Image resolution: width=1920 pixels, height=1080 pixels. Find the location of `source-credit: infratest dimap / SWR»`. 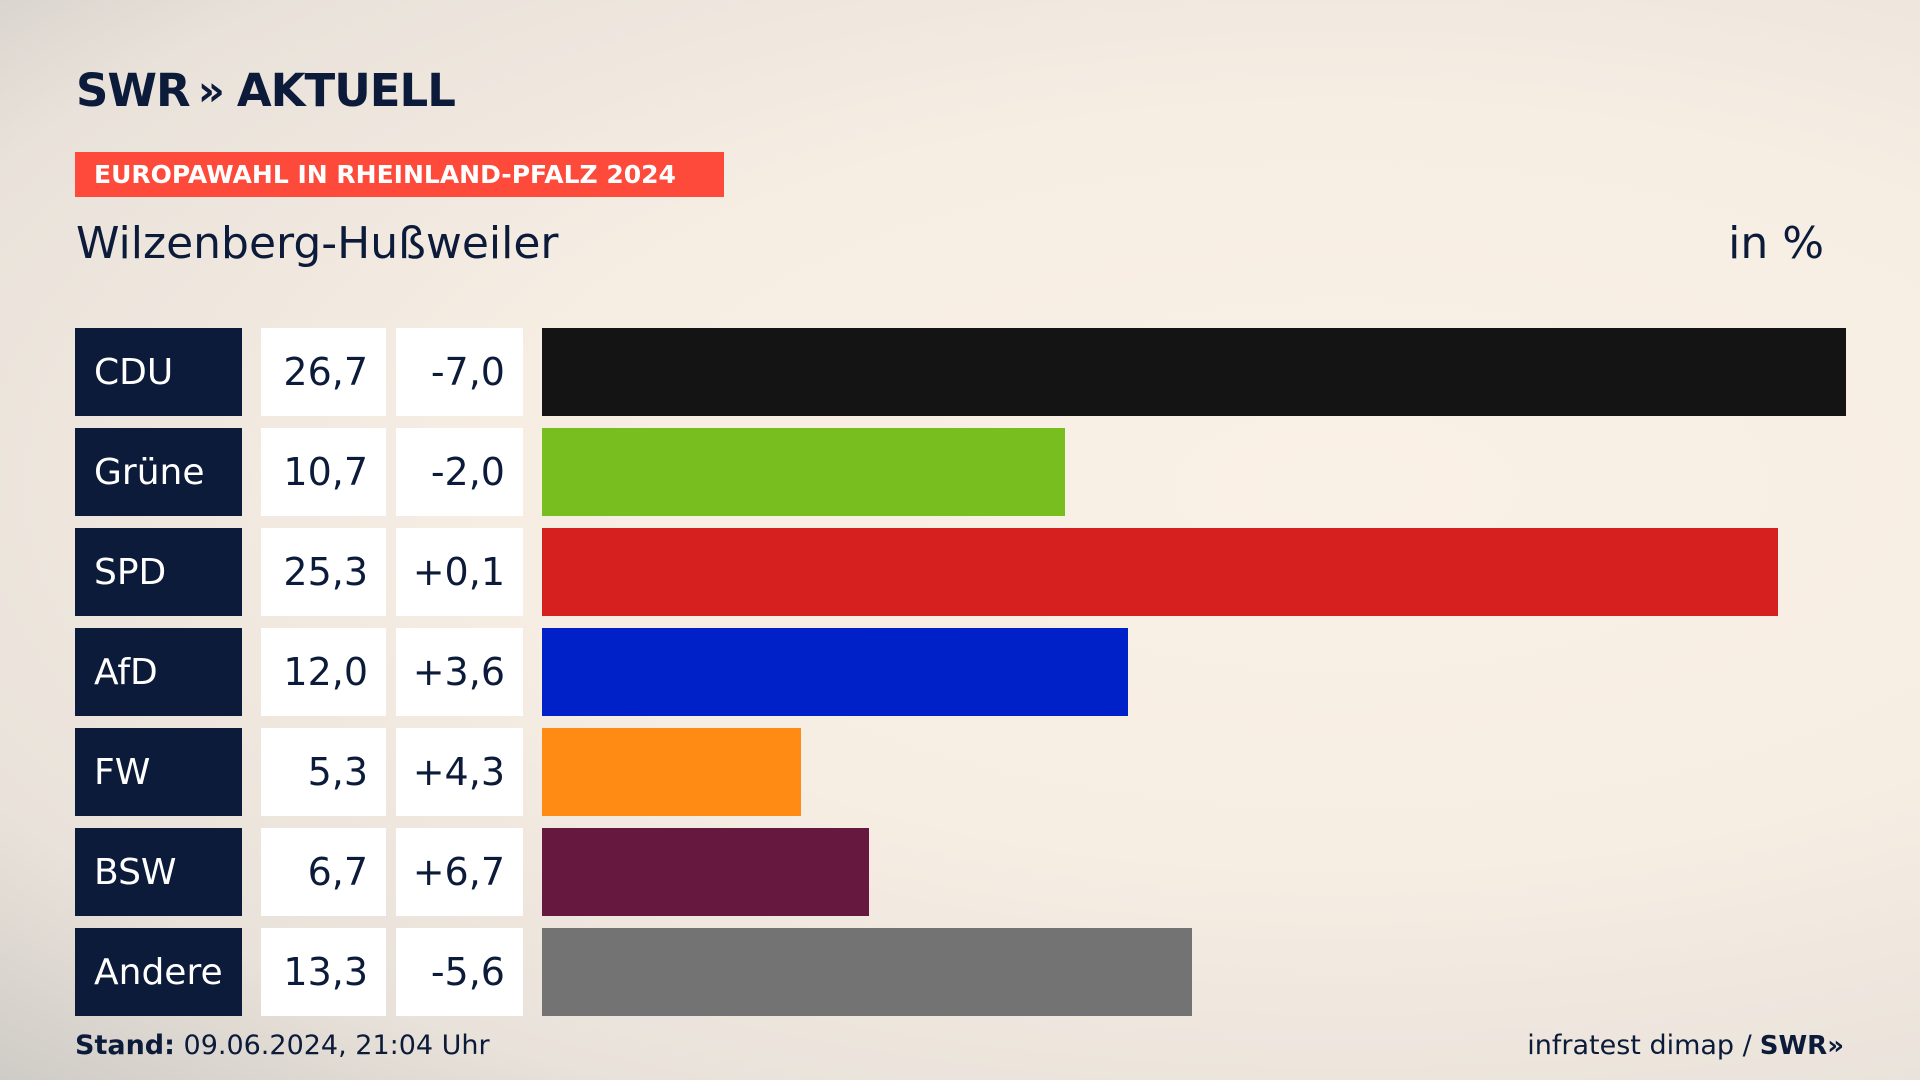

source-credit: infratest dimap / SWR» is located at coordinates (1685, 1045).